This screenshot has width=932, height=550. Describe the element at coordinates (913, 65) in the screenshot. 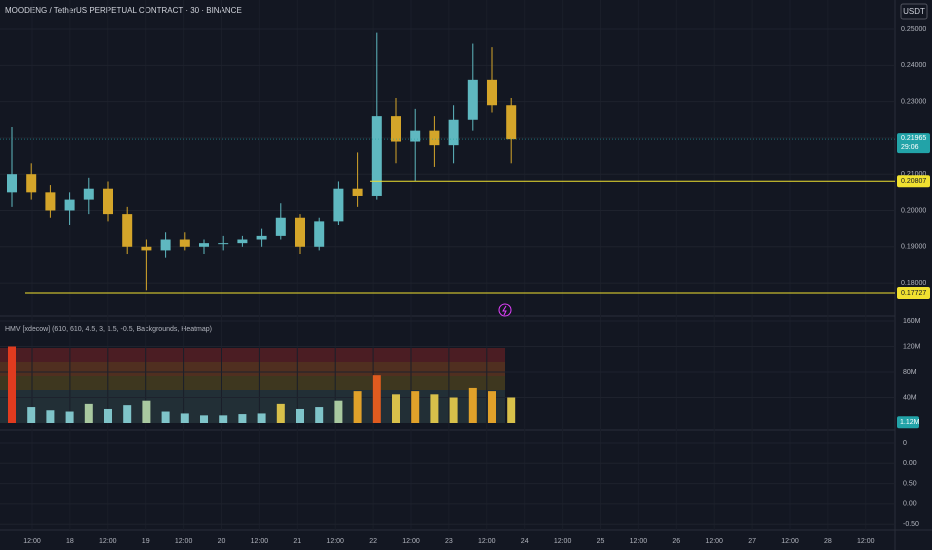

I see `y-tick-label: 0.24000` at that location.